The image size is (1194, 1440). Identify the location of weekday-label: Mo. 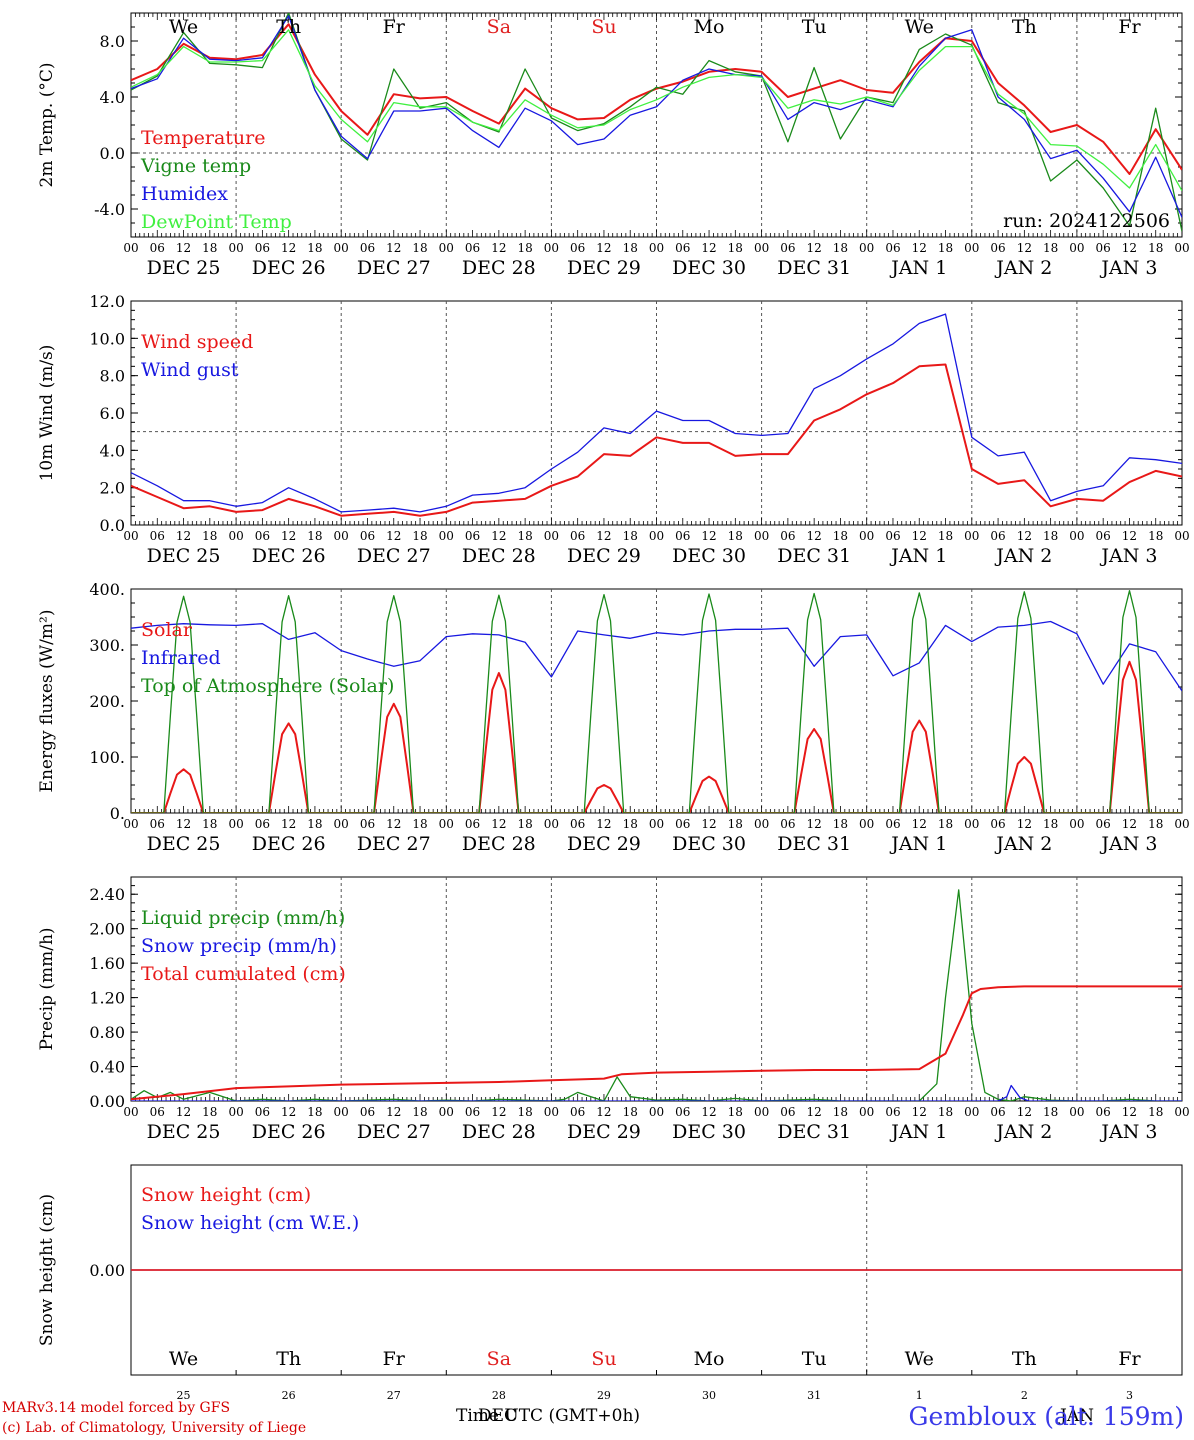
(709, 27).